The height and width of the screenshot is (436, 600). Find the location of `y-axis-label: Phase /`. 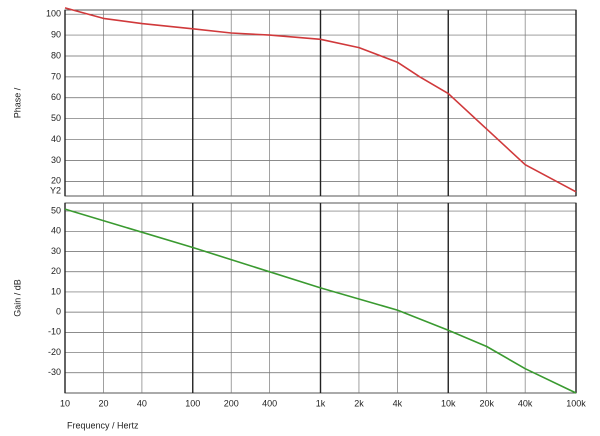

y-axis-label: Phase / is located at coordinates (17, 102).